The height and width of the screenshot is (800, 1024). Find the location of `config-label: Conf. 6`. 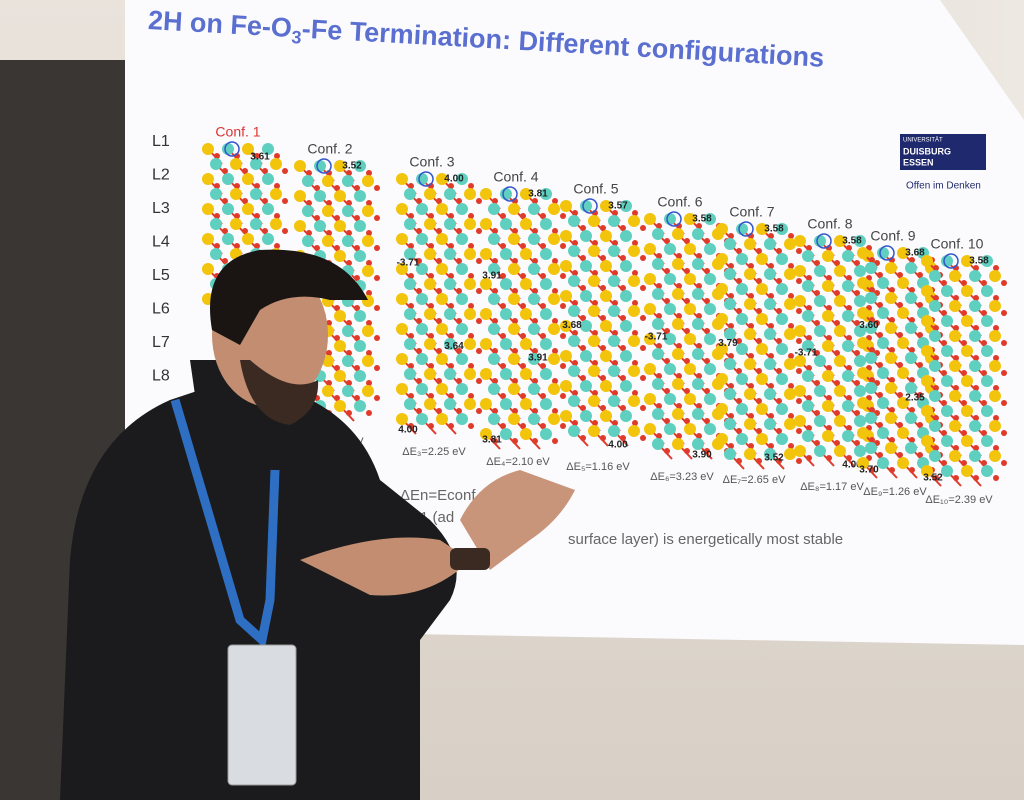

config-label: Conf. 6 is located at coordinates (679, 202).